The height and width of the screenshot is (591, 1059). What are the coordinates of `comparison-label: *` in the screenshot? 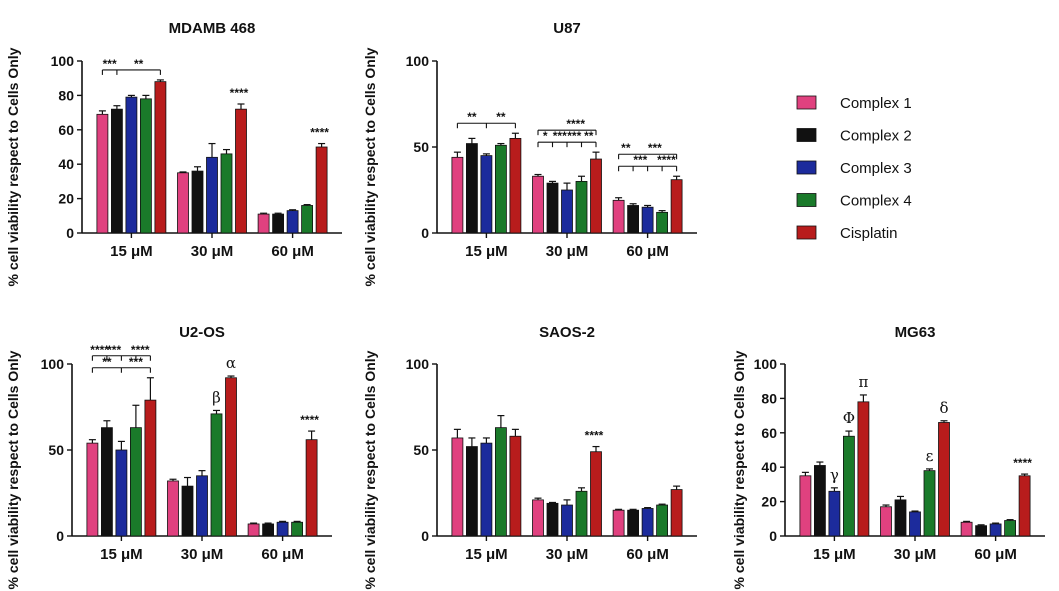 It's located at (545, 136).